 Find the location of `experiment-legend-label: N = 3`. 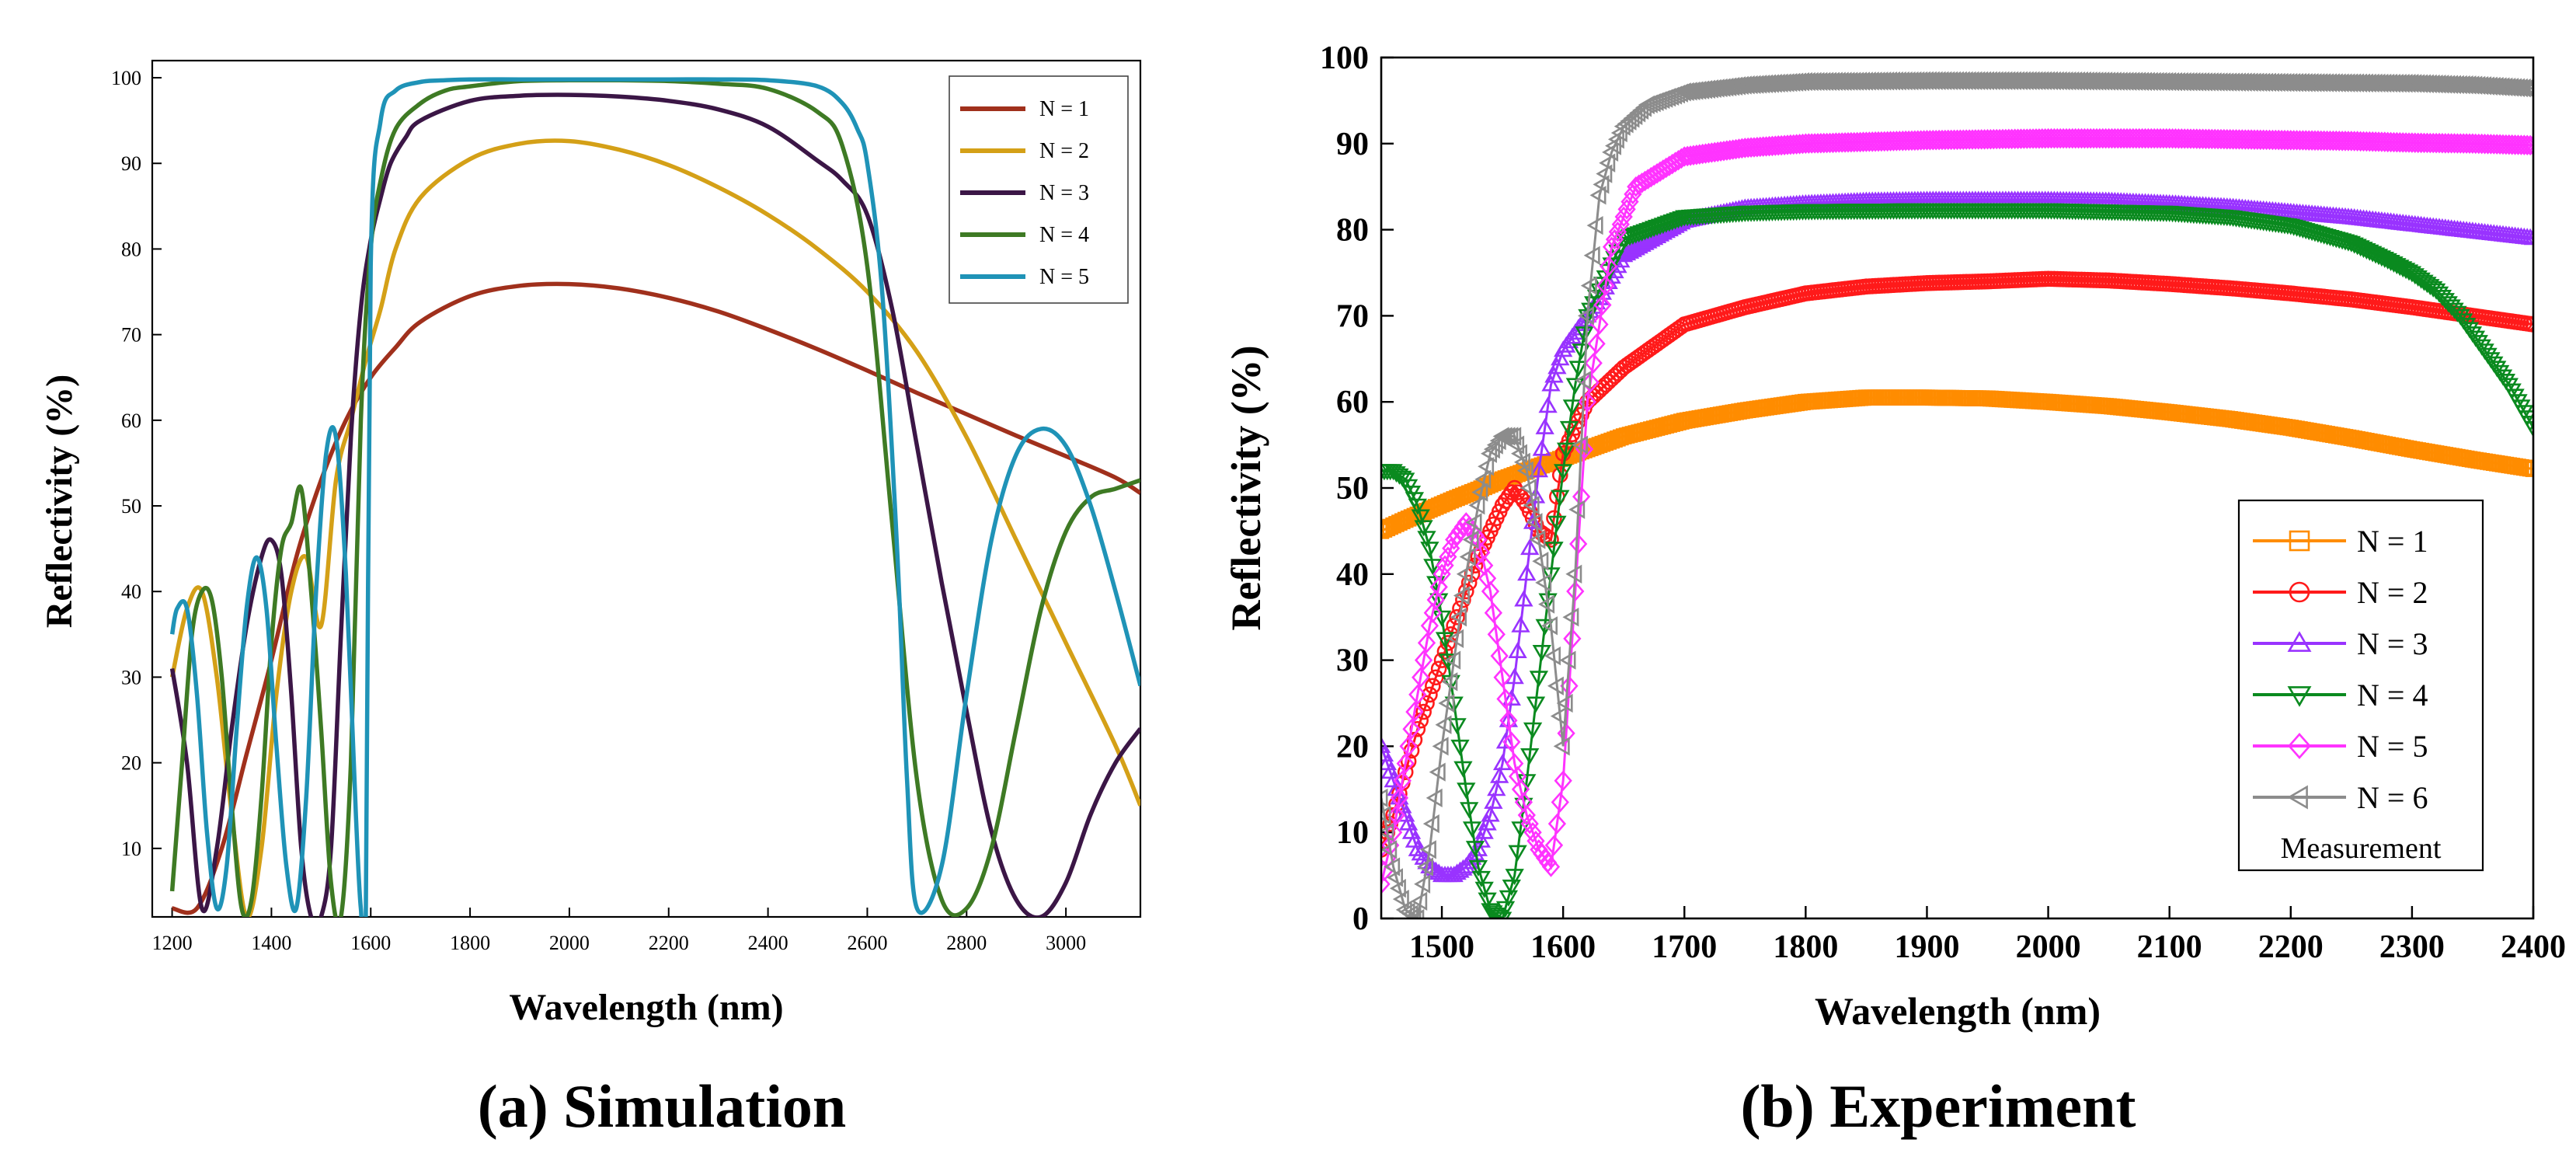

experiment-legend-label: N = 3 is located at coordinates (2392, 643).